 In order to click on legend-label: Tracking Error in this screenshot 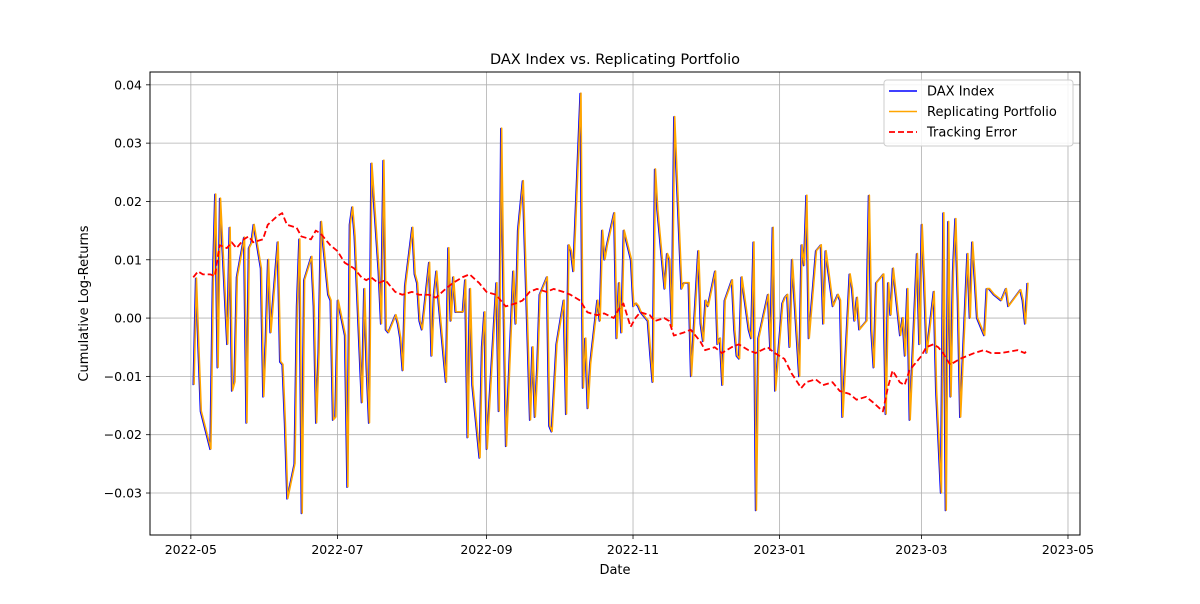, I will do `click(972, 133)`.